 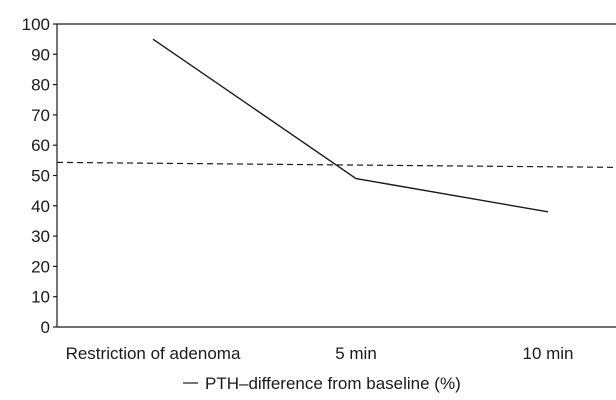 What do you see at coordinates (40, 115) in the screenshot?
I see `y-tick-label: 70` at bounding box center [40, 115].